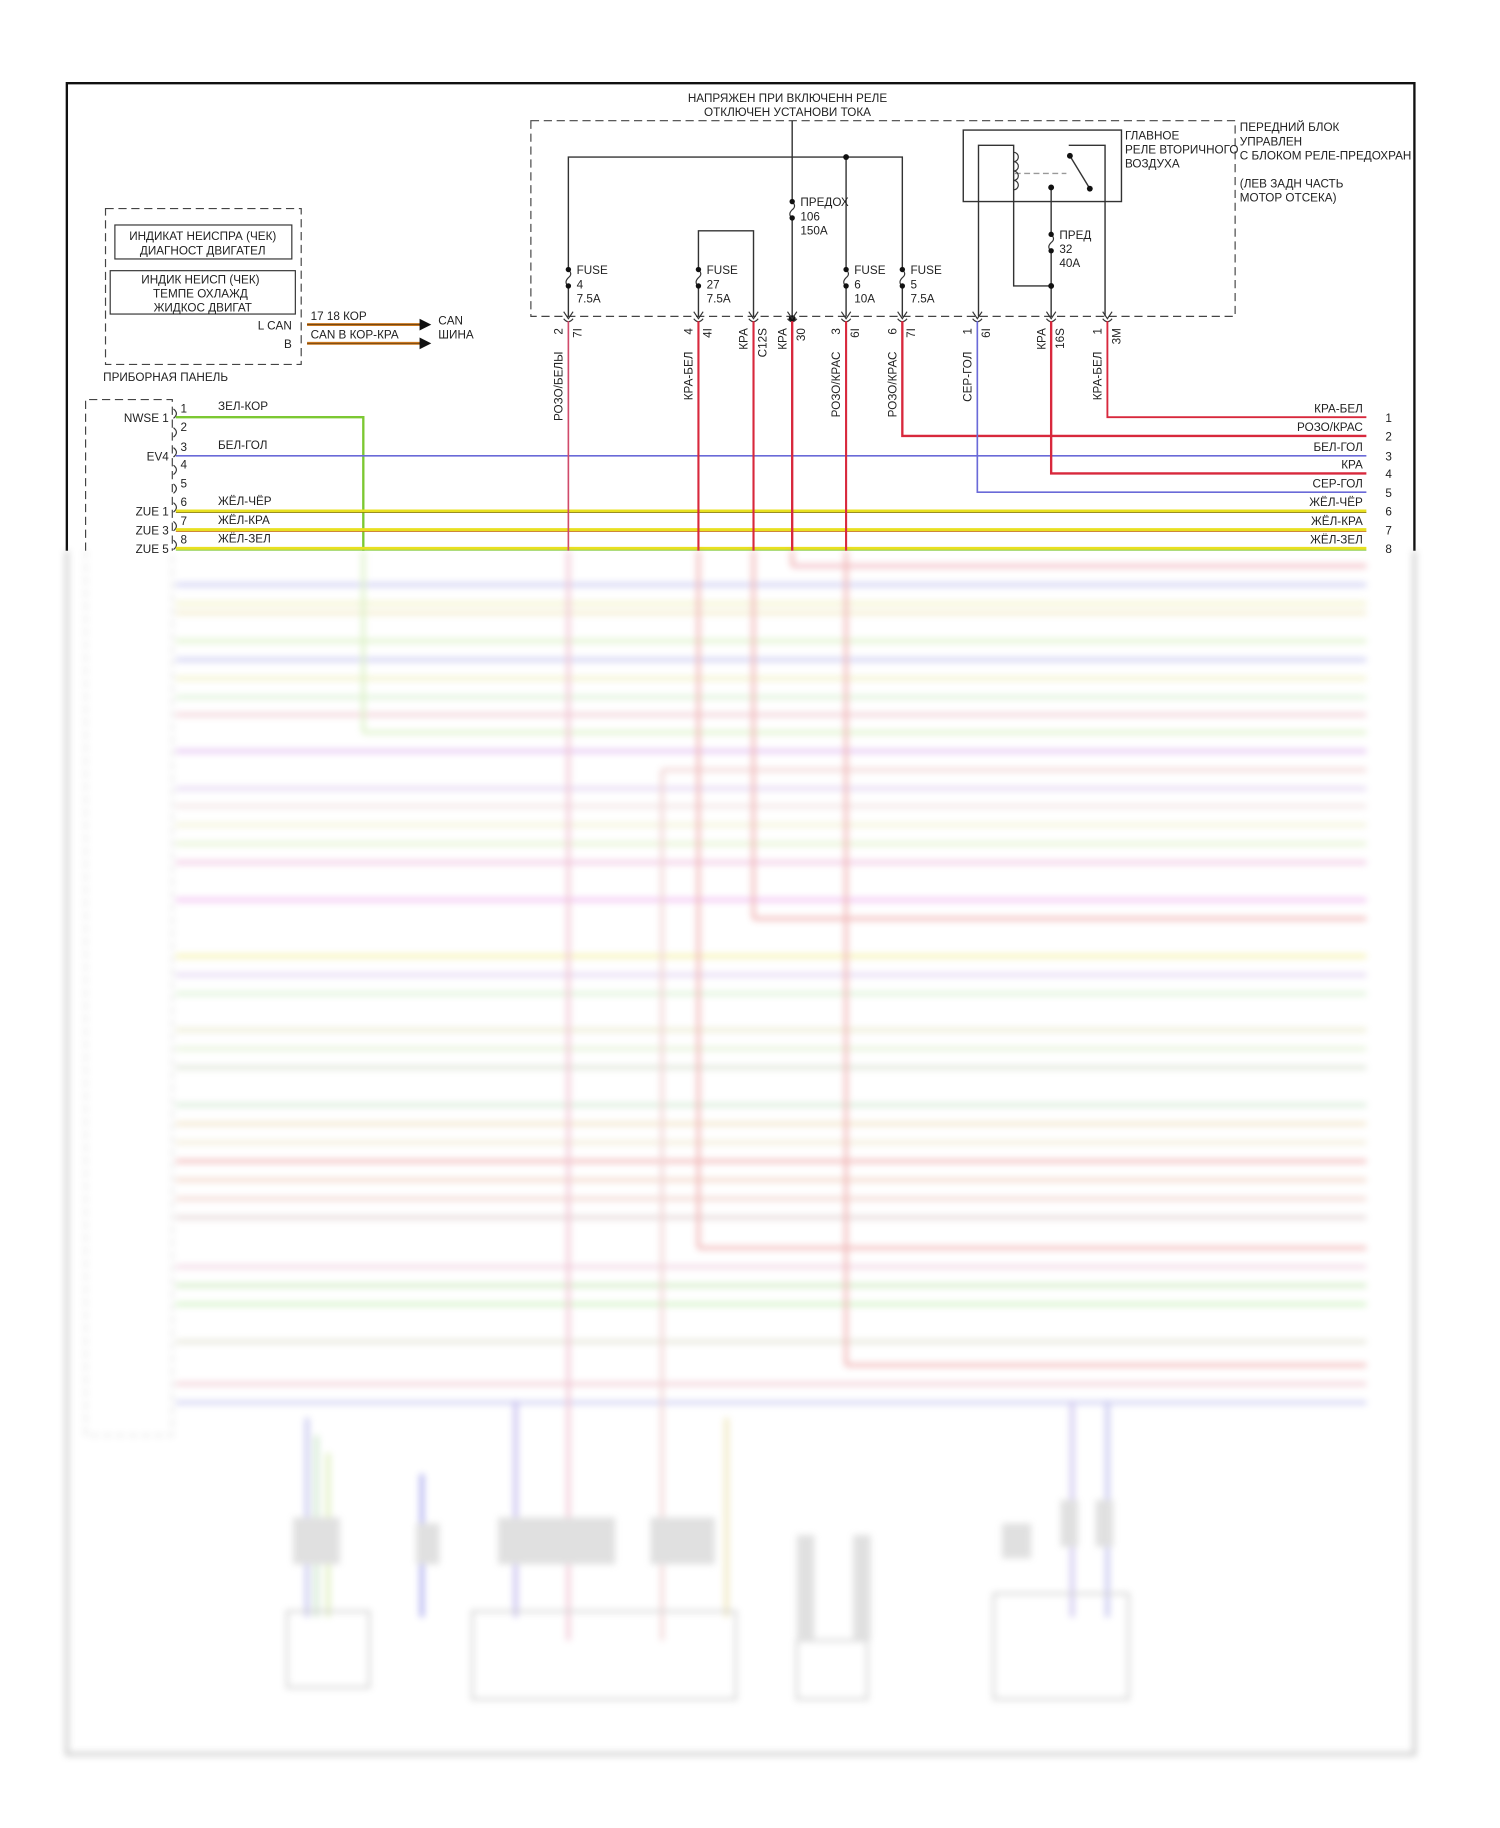 The height and width of the screenshot is (1828, 1500). I want to click on pin-label-a: 4, so click(689, 331).